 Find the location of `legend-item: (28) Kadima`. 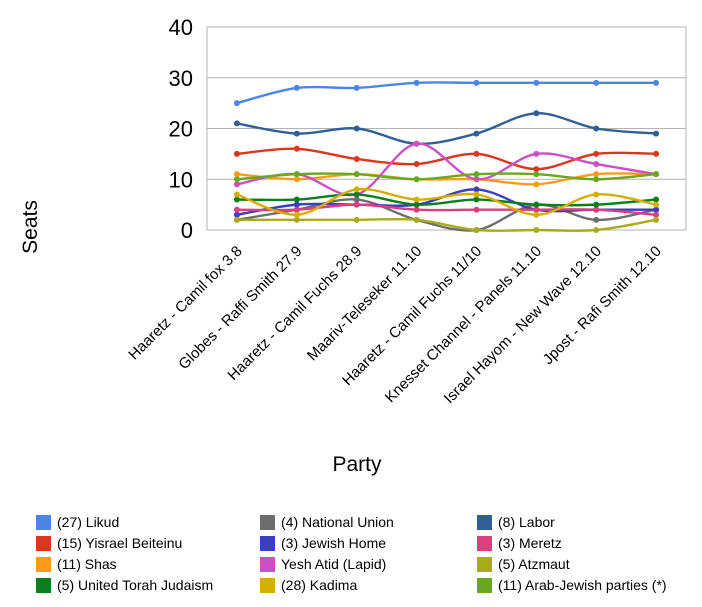

legend-item: (28) Kadima is located at coordinates (308, 585).